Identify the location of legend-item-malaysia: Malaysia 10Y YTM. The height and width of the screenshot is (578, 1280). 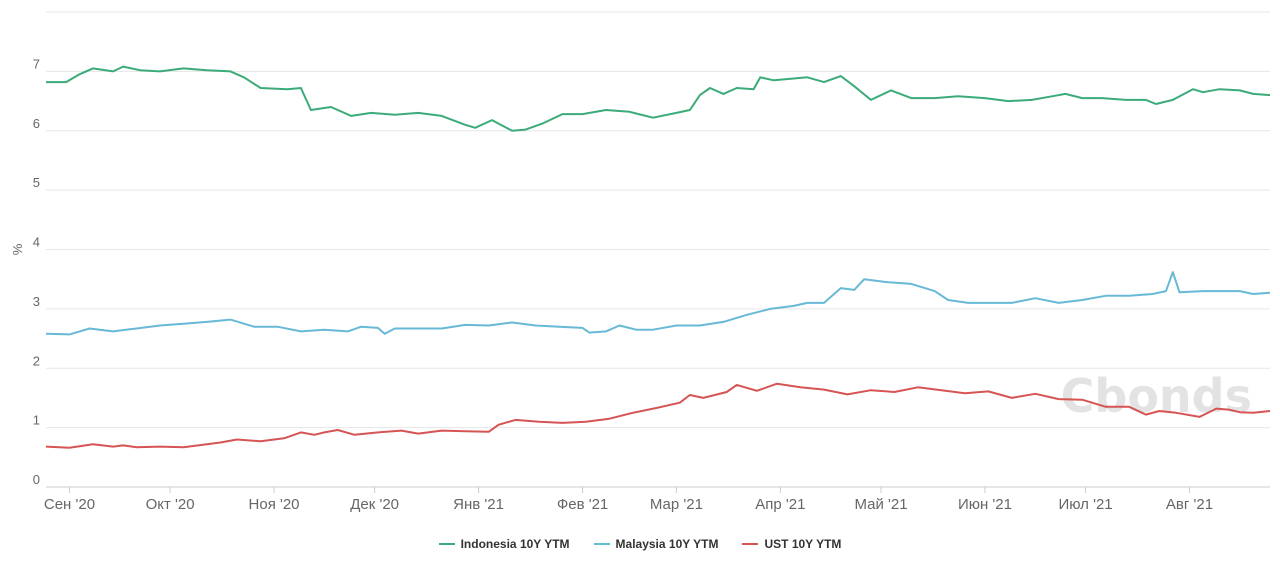
(656, 544).